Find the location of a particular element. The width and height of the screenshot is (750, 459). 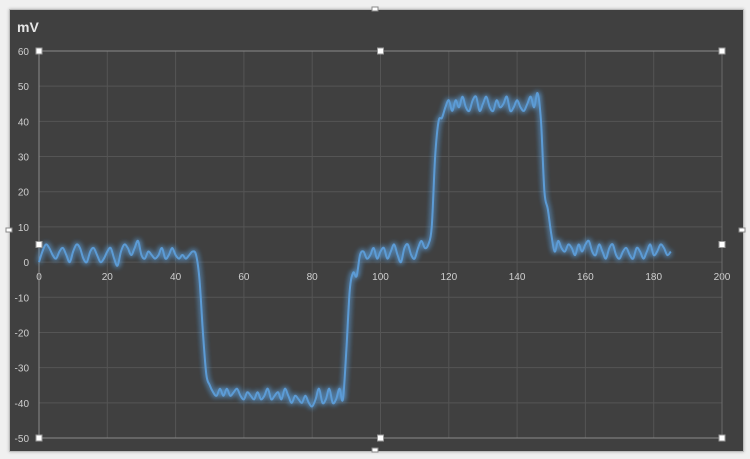

y-tick-label: -10 is located at coordinates (22, 298).